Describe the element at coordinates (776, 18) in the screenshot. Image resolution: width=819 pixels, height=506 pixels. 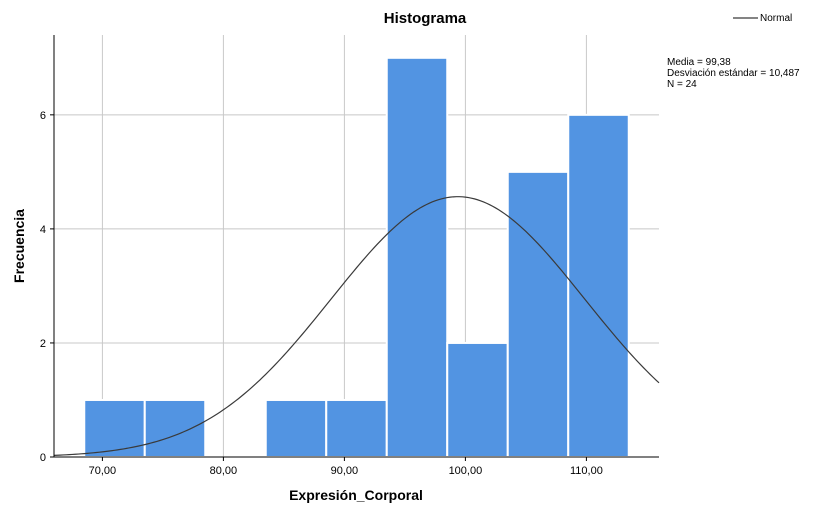
I see `legend-normal-label: Normal` at that location.